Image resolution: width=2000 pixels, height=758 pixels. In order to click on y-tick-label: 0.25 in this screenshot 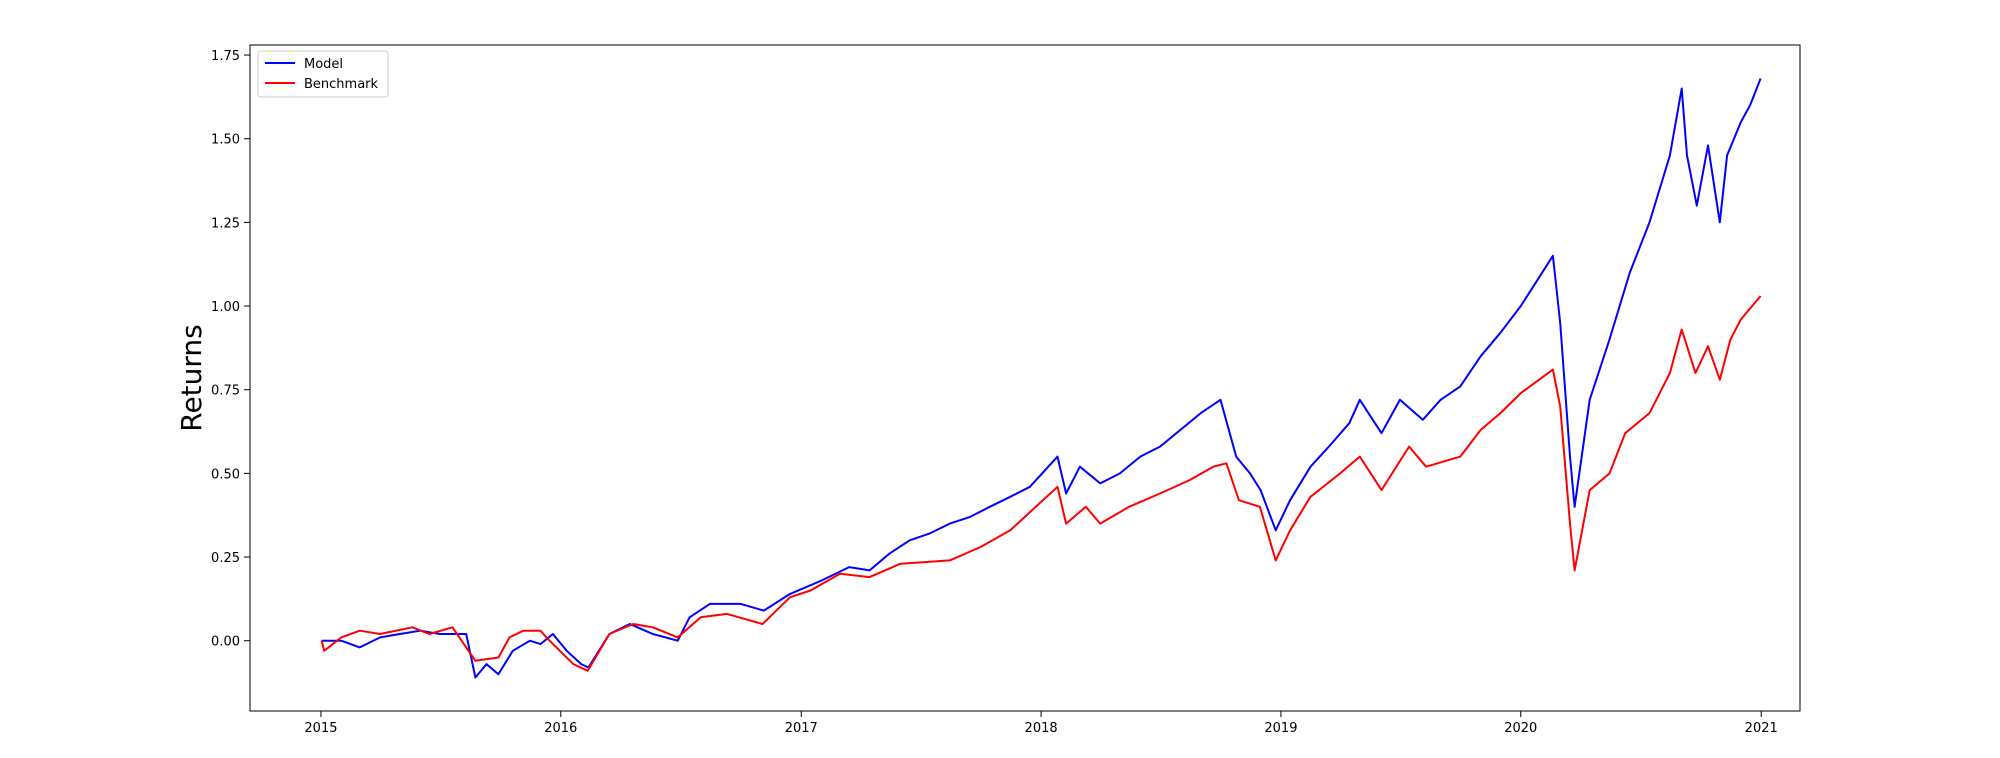, I will do `click(225, 558)`.